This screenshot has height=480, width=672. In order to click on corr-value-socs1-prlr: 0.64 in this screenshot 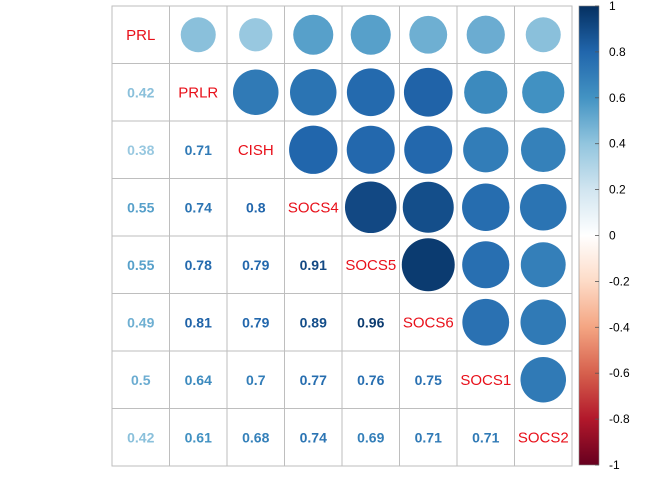, I will do `click(198, 380)`.